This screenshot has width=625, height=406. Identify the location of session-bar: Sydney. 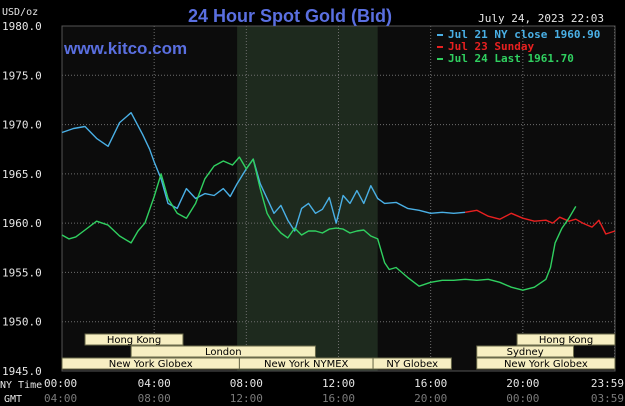
(525, 351).